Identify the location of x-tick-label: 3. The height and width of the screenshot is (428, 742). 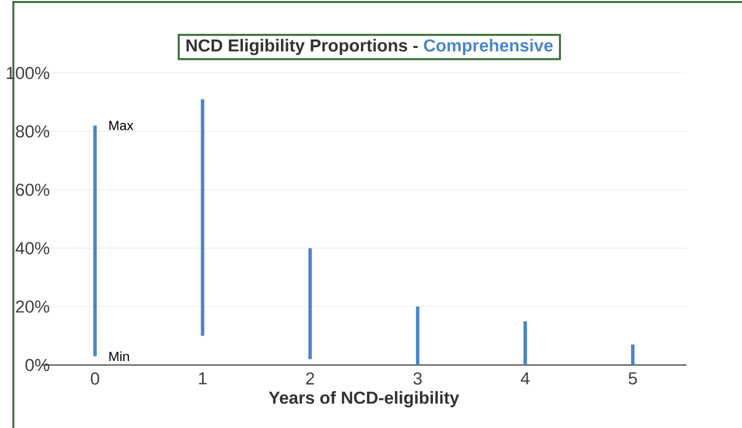
(418, 378).